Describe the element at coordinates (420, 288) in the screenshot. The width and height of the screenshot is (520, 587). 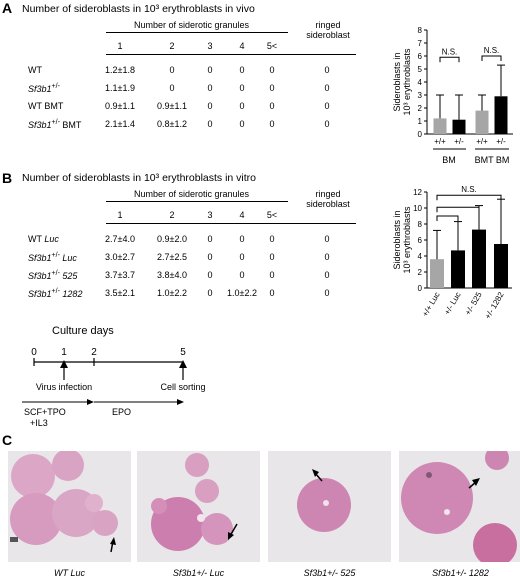
I see `y-tick-label: 0` at that location.